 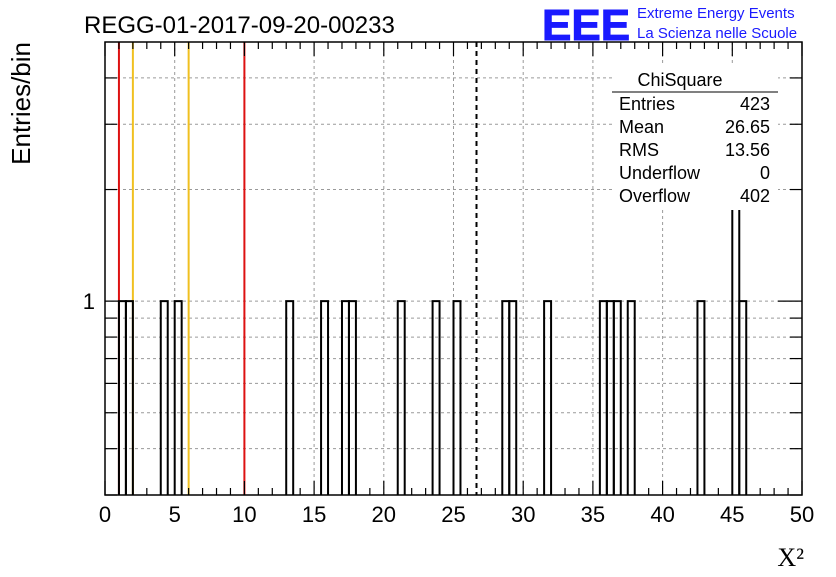 What do you see at coordinates (175, 514) in the screenshot?
I see `x-tick-label: 5` at bounding box center [175, 514].